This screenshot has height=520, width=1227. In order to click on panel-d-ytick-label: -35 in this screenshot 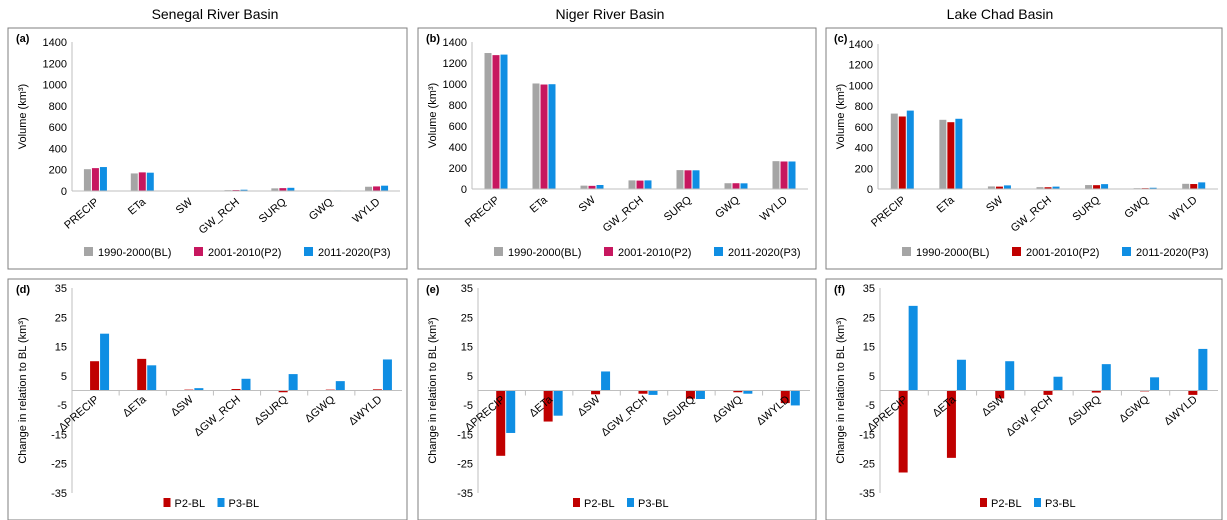, I will do `click(59, 494)`.